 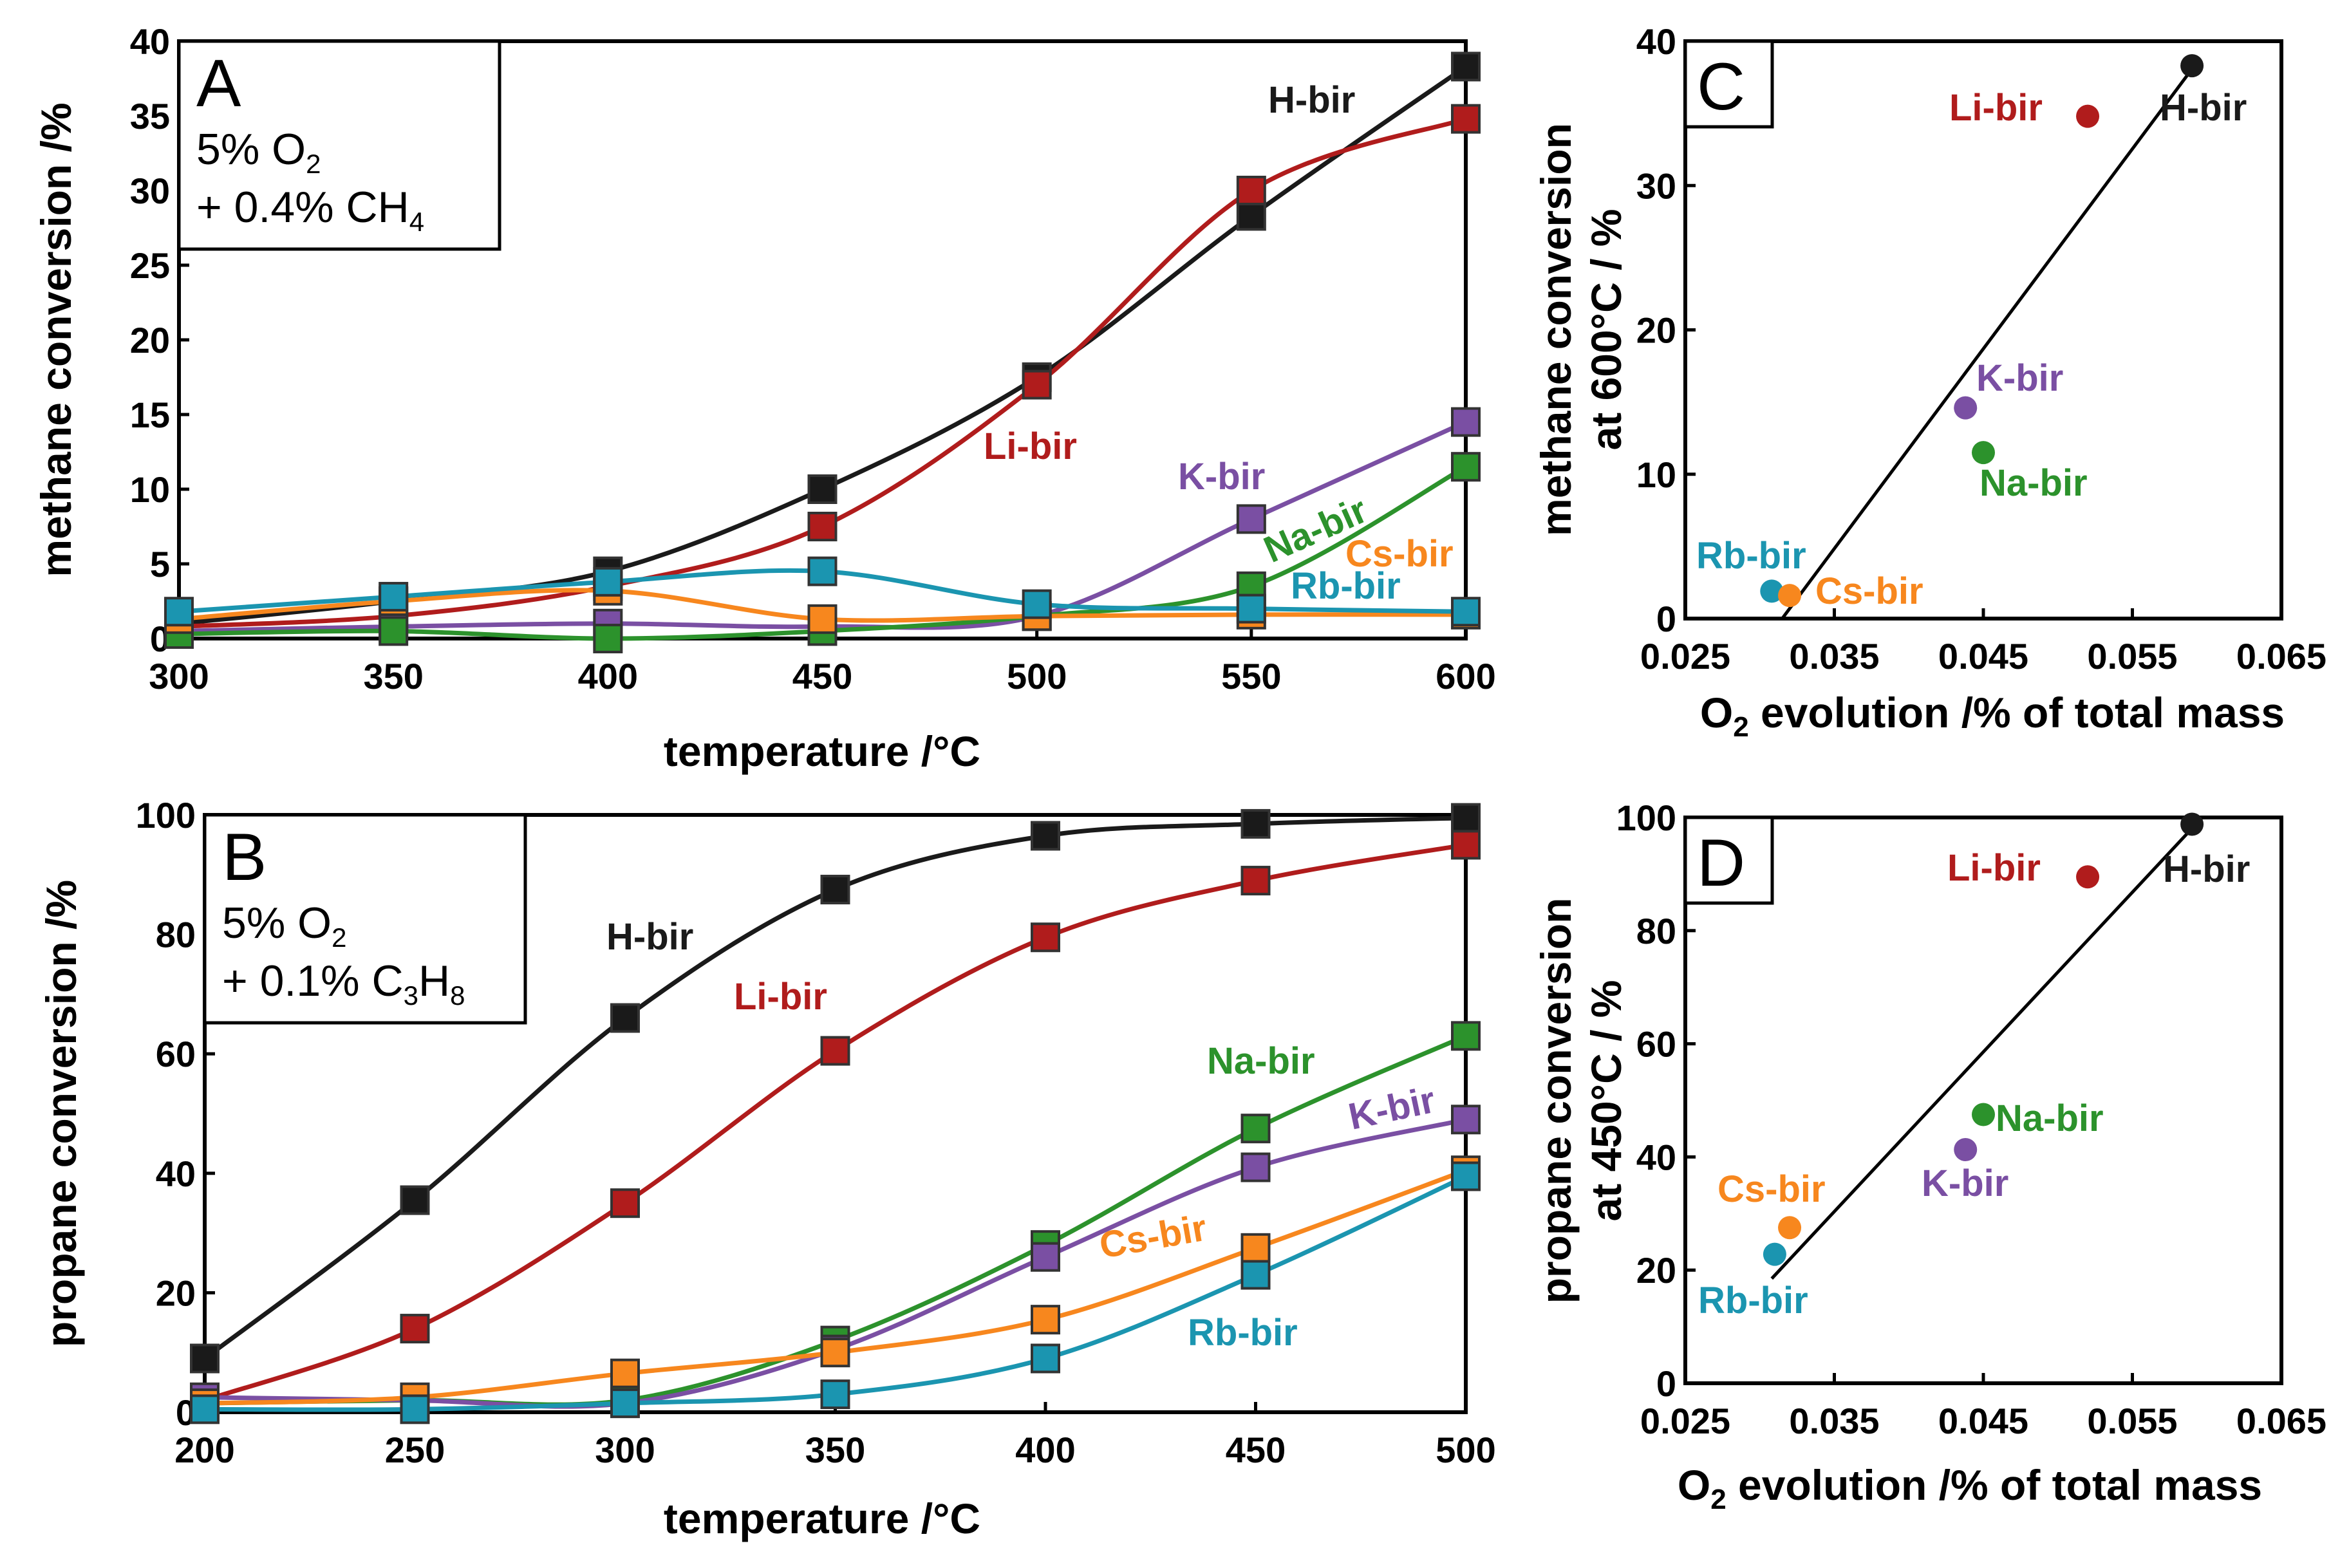 I want to click on panel-a-y-tick-label: 10, so click(x=150, y=489).